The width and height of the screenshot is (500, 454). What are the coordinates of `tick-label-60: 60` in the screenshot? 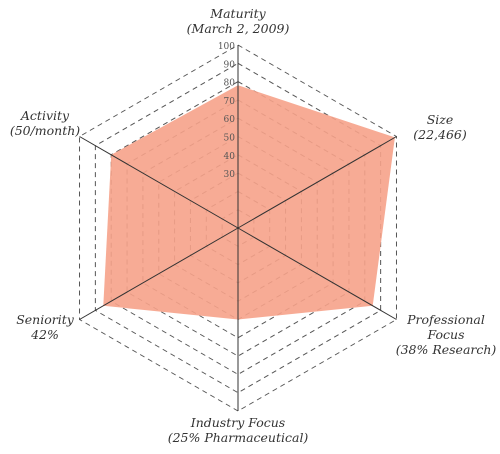 It's located at (230, 120).